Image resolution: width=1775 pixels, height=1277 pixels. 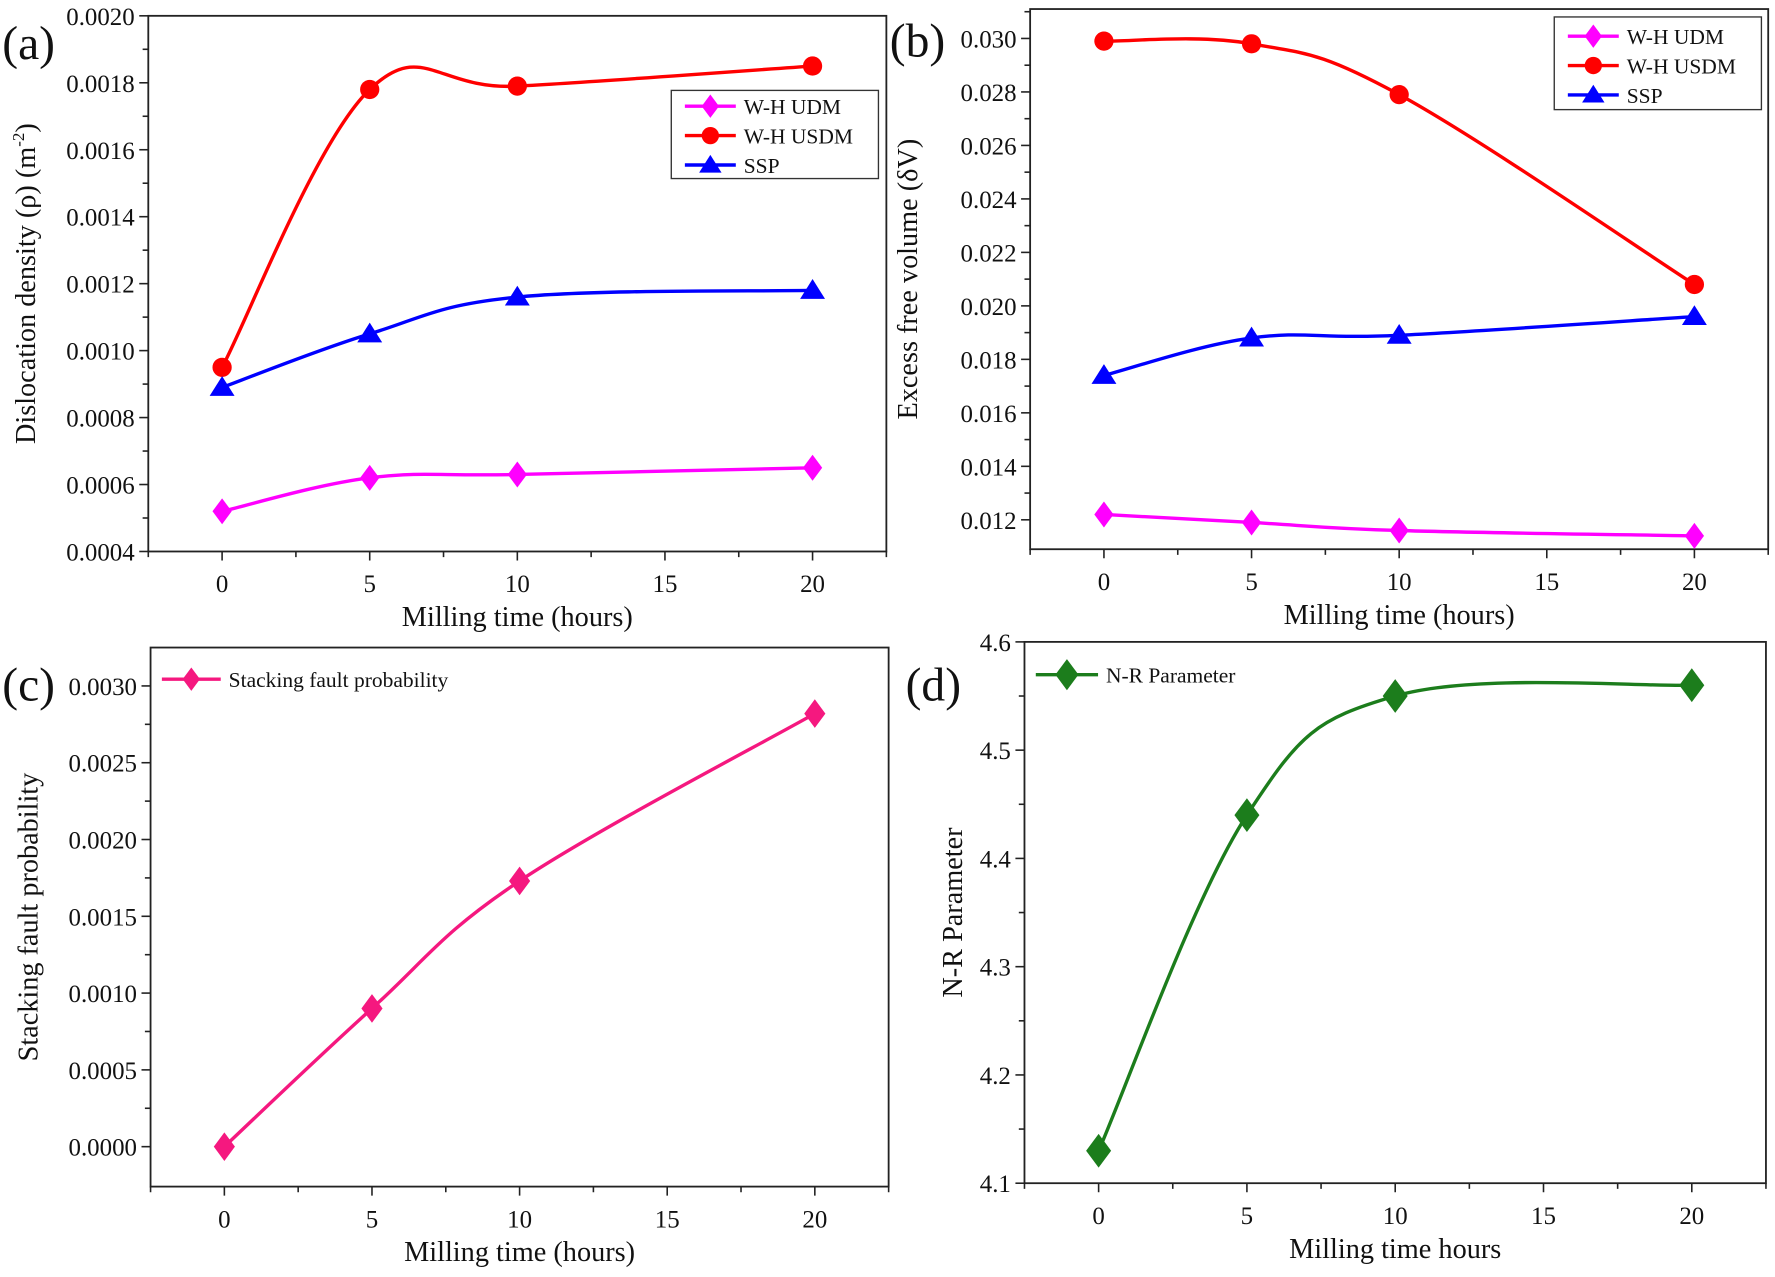 I want to click on y-tick-label: 4.5, so click(x=995, y=751).